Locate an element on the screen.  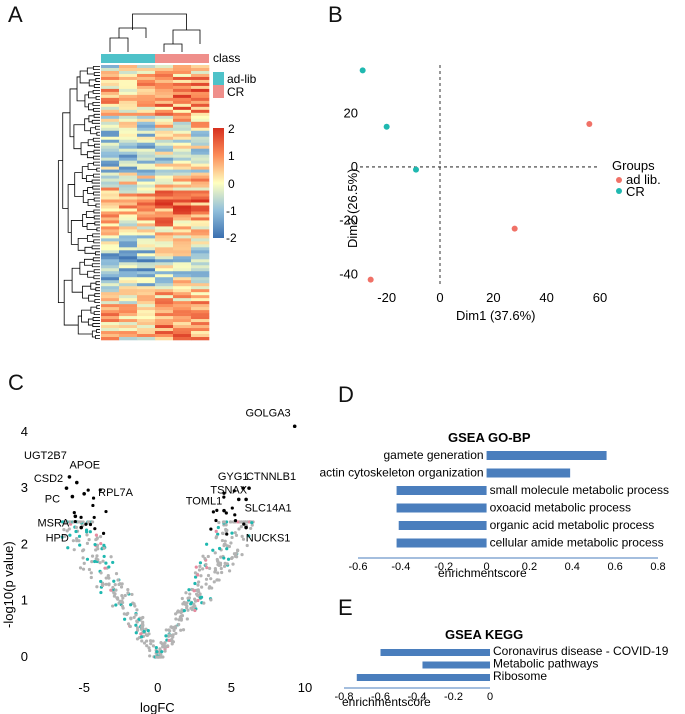
kegg-title: GSEA KEGG is located at coordinates (484, 634).